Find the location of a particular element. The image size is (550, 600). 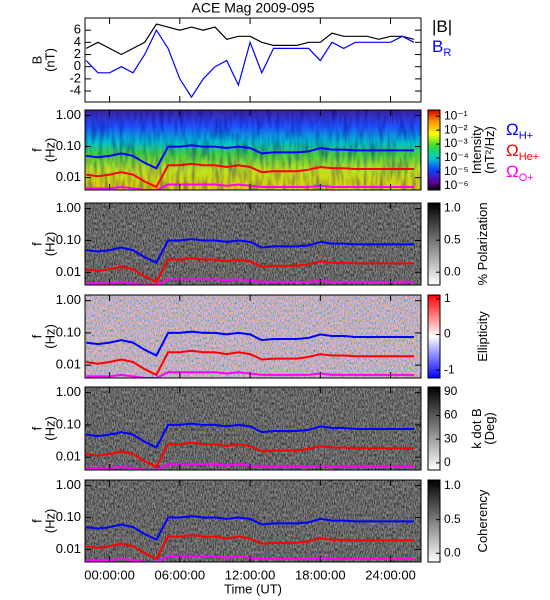

y-tick-label: 4 is located at coordinates (77, 41).